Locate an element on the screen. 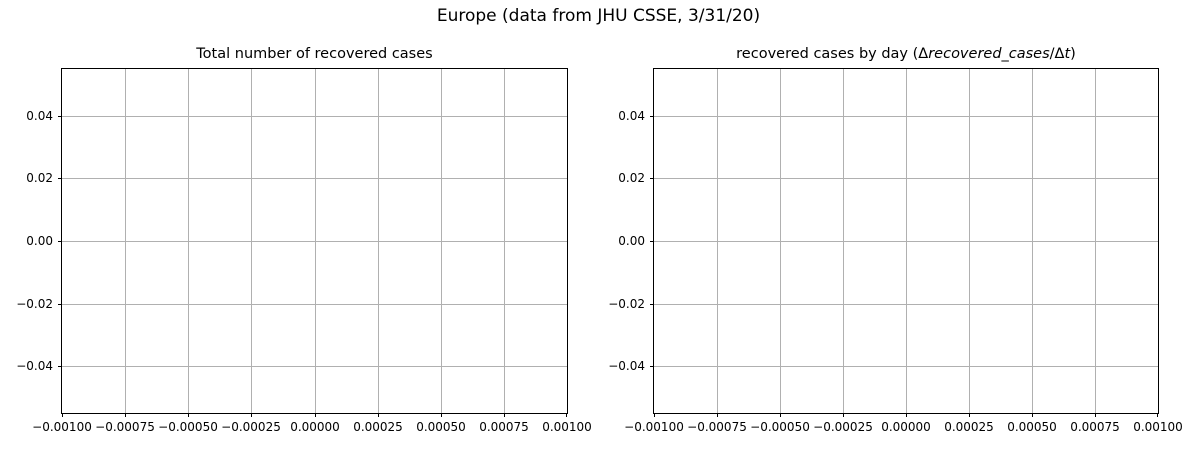 This screenshot has width=1197, height=450. axes-title-math-segment: t is located at coordinates (1067, 54).